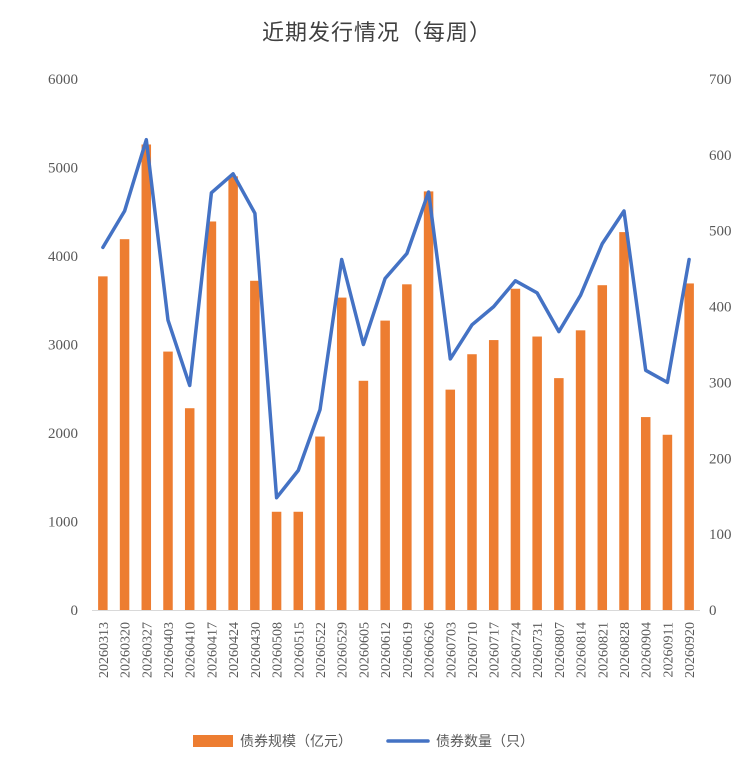 The width and height of the screenshot is (754, 770). Describe the element at coordinates (690, 650) in the screenshot. I see `x-tick-label: 20260920` at that location.